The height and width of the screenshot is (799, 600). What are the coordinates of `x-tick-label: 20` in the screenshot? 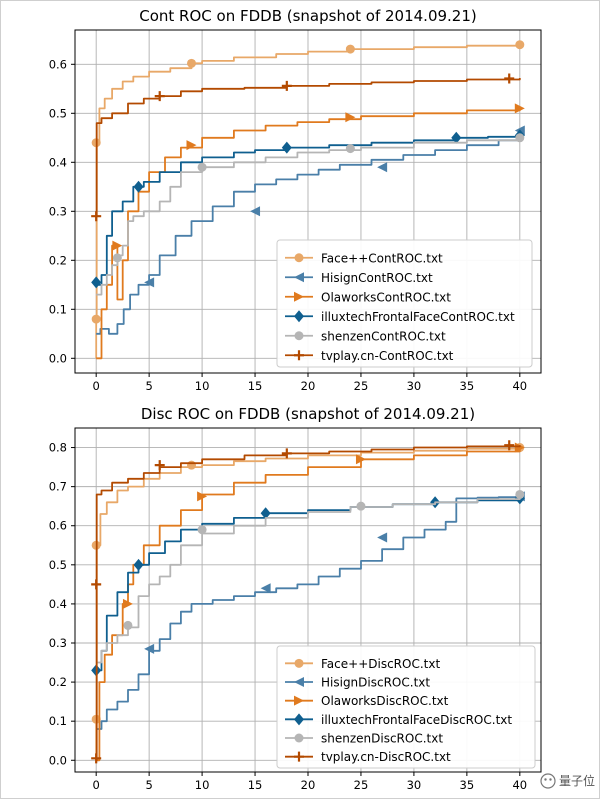 It's located at (308, 785).